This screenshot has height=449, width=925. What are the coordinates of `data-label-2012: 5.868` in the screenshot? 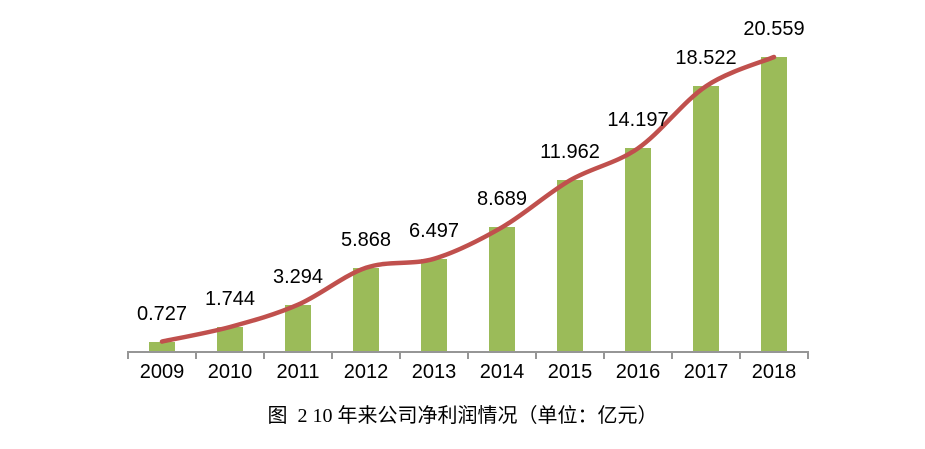 It's located at (366, 239).